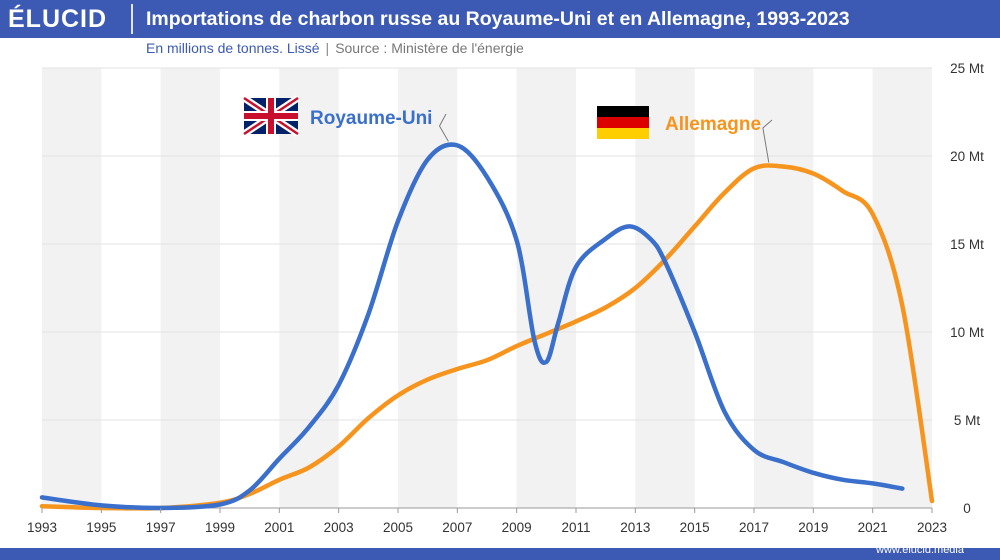 Image resolution: width=1000 pixels, height=560 pixels. I want to click on uk-flag, so click(271, 116).